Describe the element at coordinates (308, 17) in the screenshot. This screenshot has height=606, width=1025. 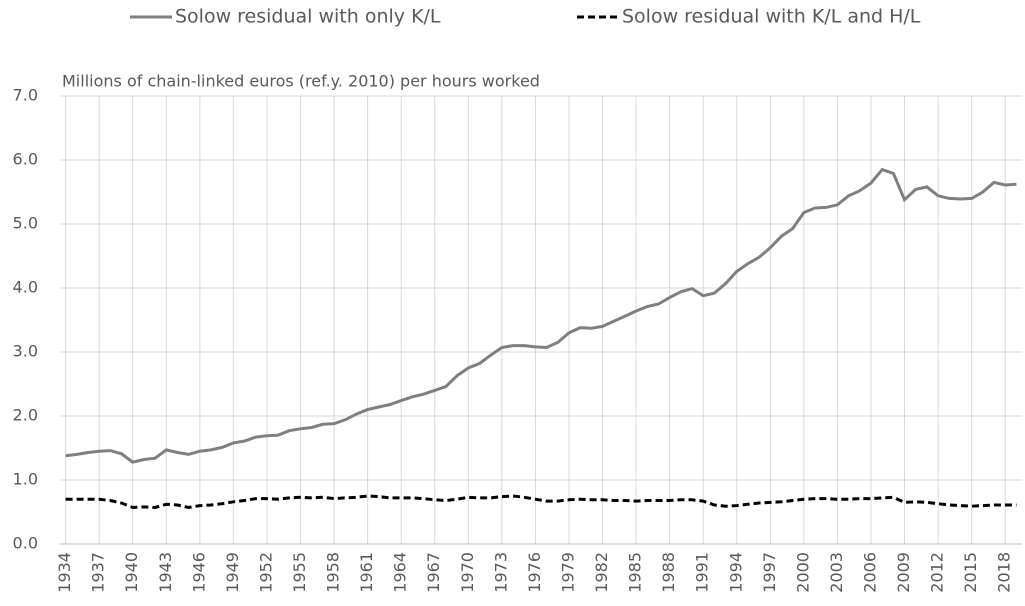
I see `legend-label: Solow residual with only K/L` at that location.